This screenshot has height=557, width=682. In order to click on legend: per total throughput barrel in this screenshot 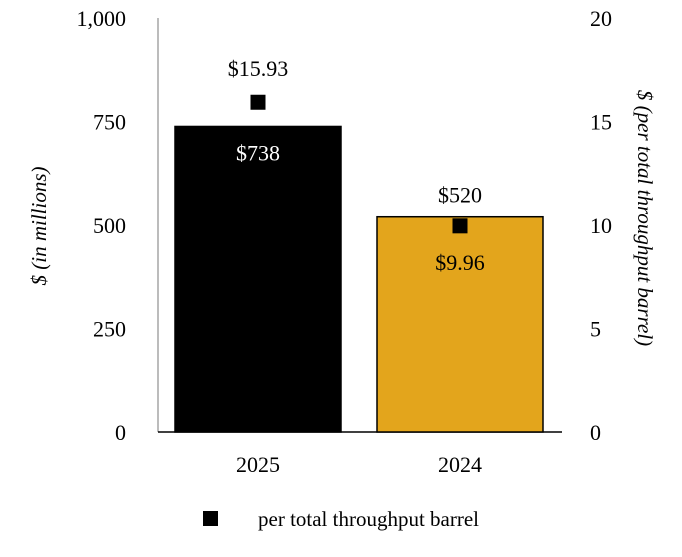, I will do `click(341, 519)`.